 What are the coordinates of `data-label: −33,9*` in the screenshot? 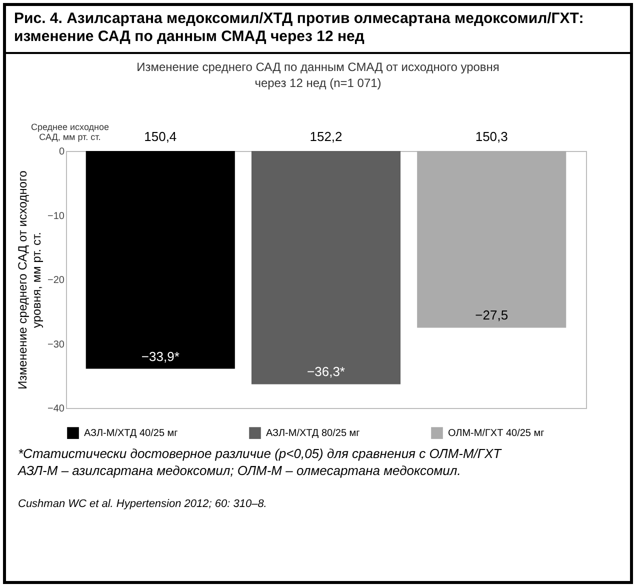 It's located at (160, 356).